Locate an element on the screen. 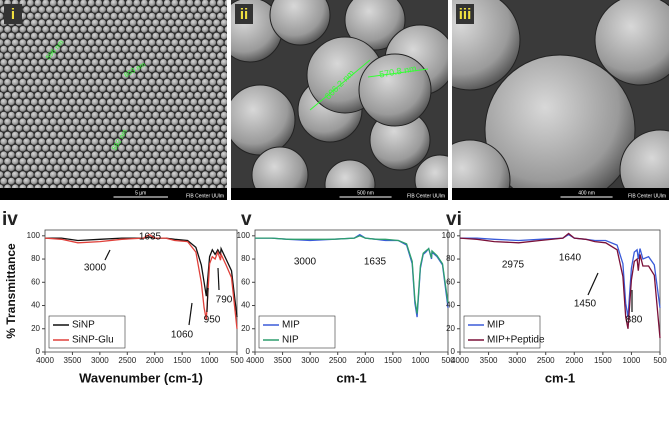 This screenshot has height=423, width=669. y-tick-label: 0 is located at coordinates (453, 351).